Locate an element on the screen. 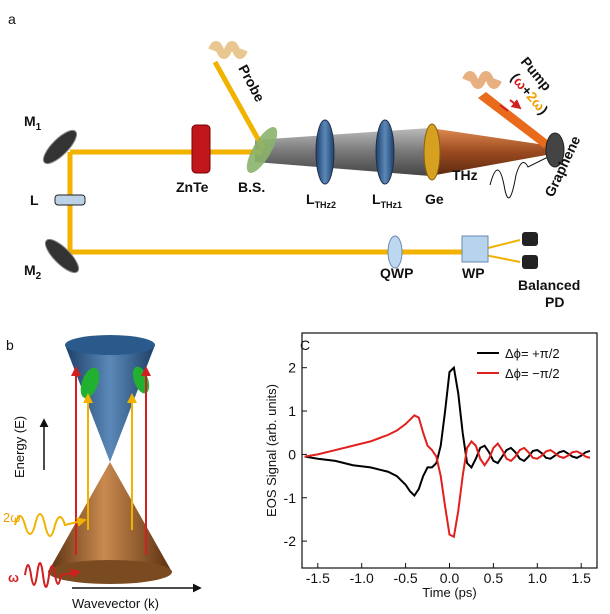 The image size is (610, 614). x-tick-label: -0.5 is located at coordinates (406, 578).